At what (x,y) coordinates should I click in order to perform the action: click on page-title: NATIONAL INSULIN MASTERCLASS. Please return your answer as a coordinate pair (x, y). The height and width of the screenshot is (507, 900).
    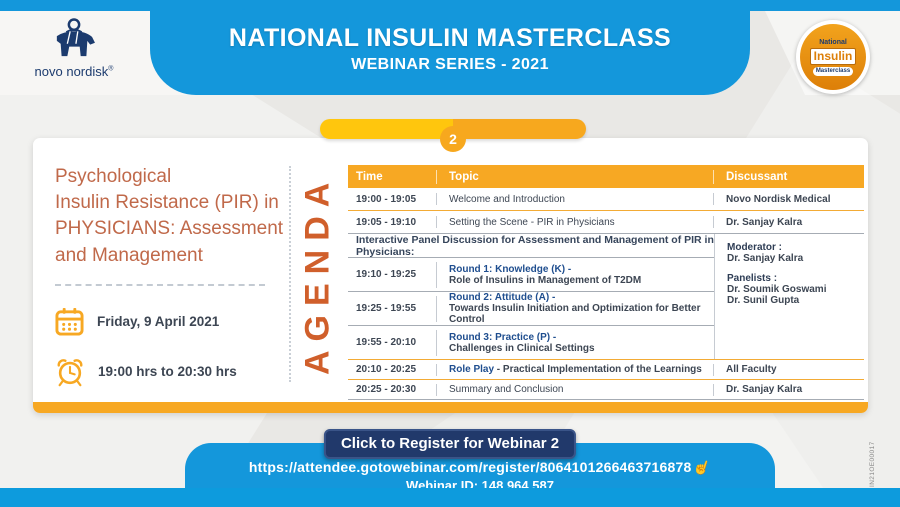
    Looking at the image, I should click on (450, 38).